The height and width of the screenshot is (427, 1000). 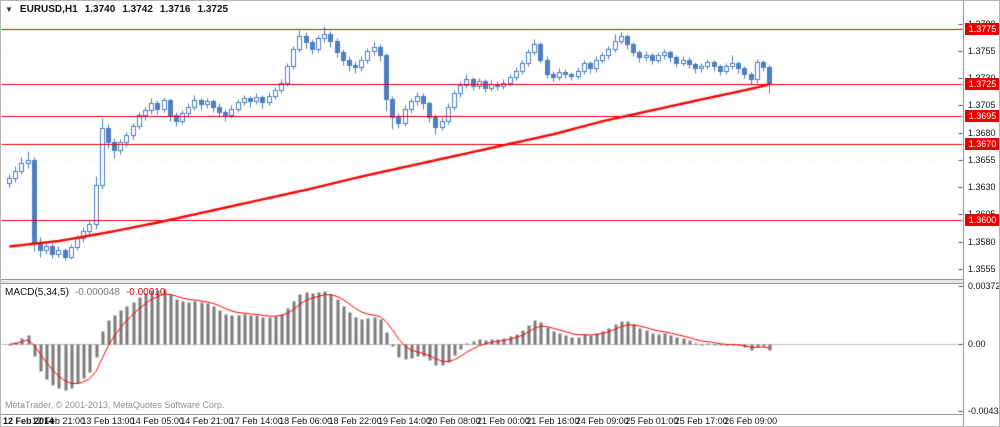 What do you see at coordinates (37, 292) in the screenshot?
I see `indicator-name: MACD(5,34,5)` at bounding box center [37, 292].